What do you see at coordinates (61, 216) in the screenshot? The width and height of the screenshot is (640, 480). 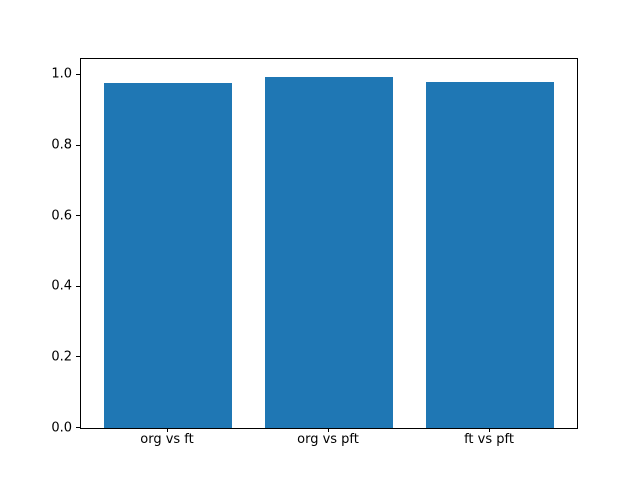 I see `y-tick-label: 0.6` at bounding box center [61, 216].